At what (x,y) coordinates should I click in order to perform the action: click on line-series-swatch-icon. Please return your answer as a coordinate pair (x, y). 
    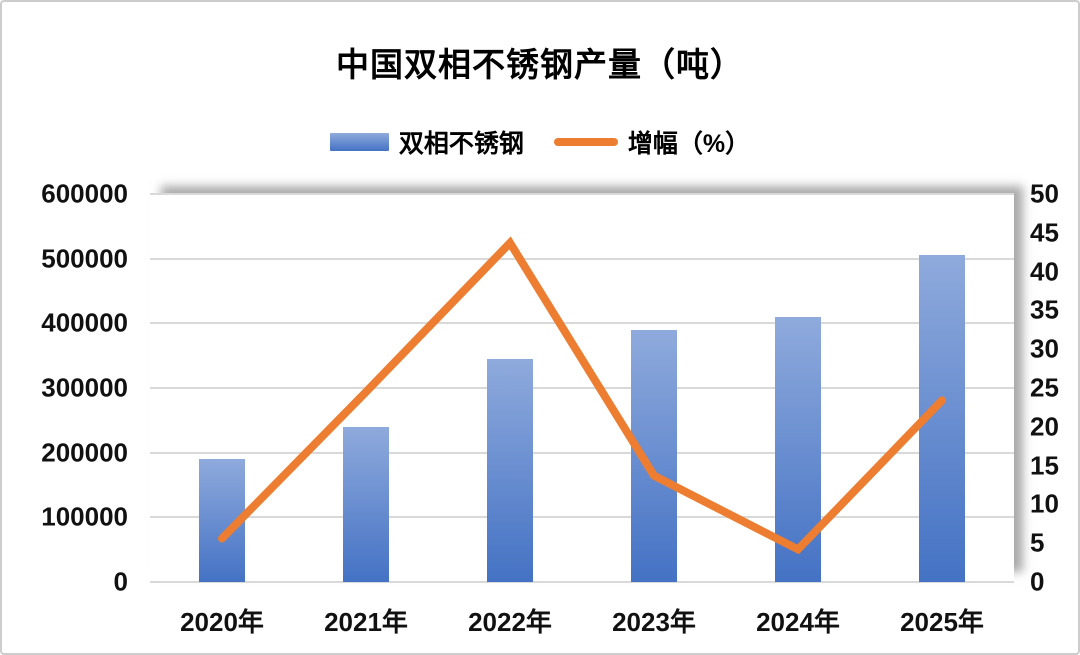
    Looking at the image, I should click on (585, 142).